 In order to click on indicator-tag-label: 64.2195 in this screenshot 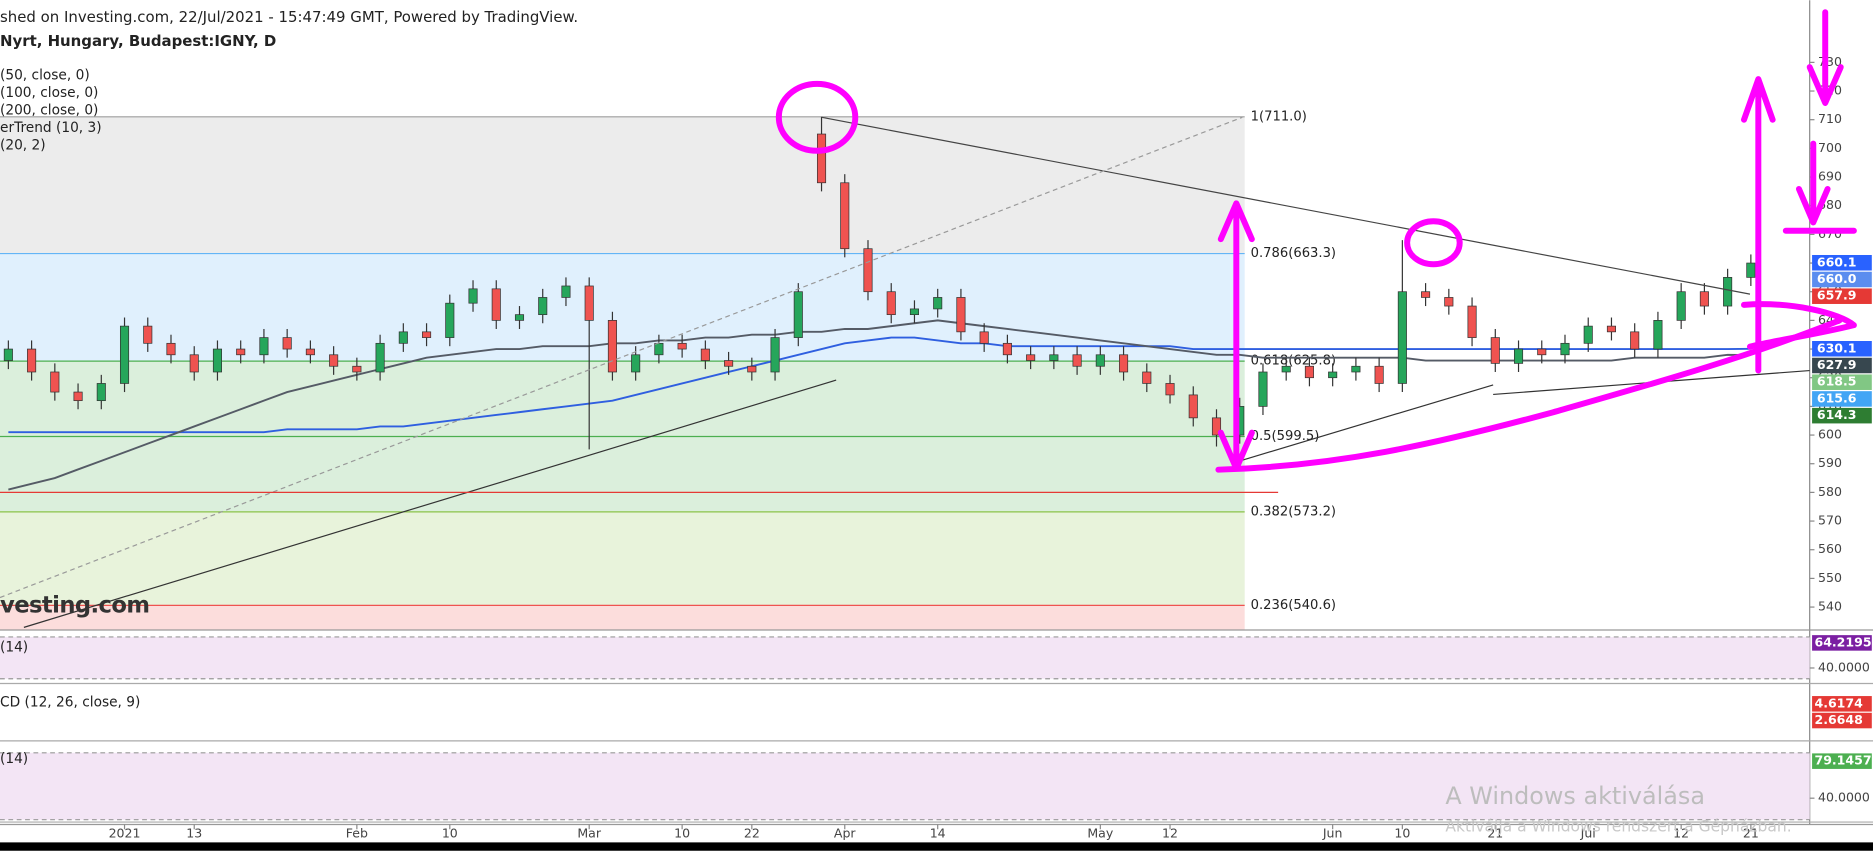, I will do `click(1842, 641)`.